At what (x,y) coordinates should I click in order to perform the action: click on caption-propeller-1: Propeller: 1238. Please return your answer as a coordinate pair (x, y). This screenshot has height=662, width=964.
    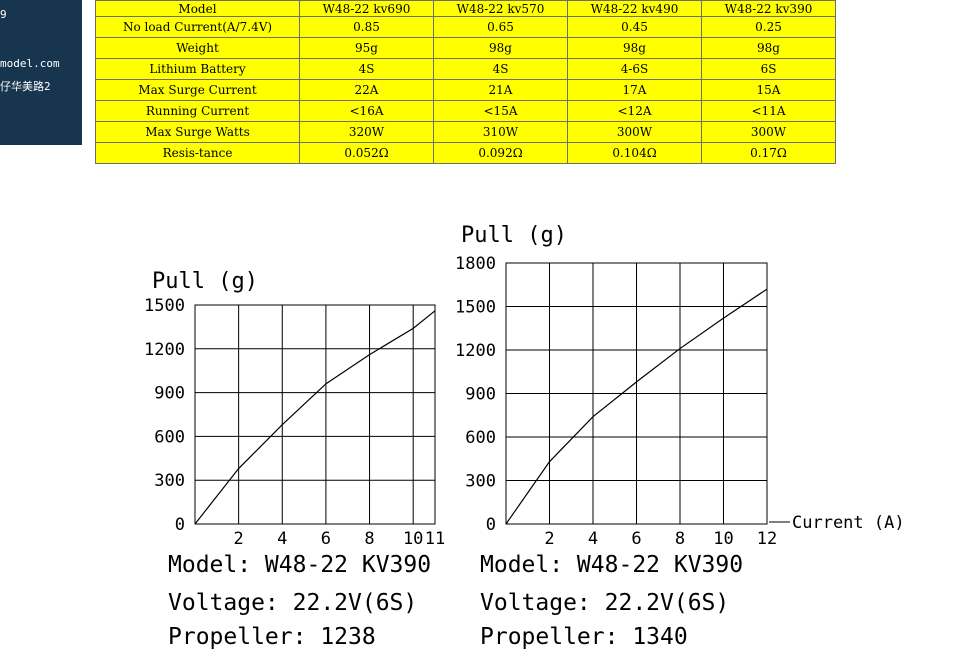
    Looking at the image, I should click on (272, 637).